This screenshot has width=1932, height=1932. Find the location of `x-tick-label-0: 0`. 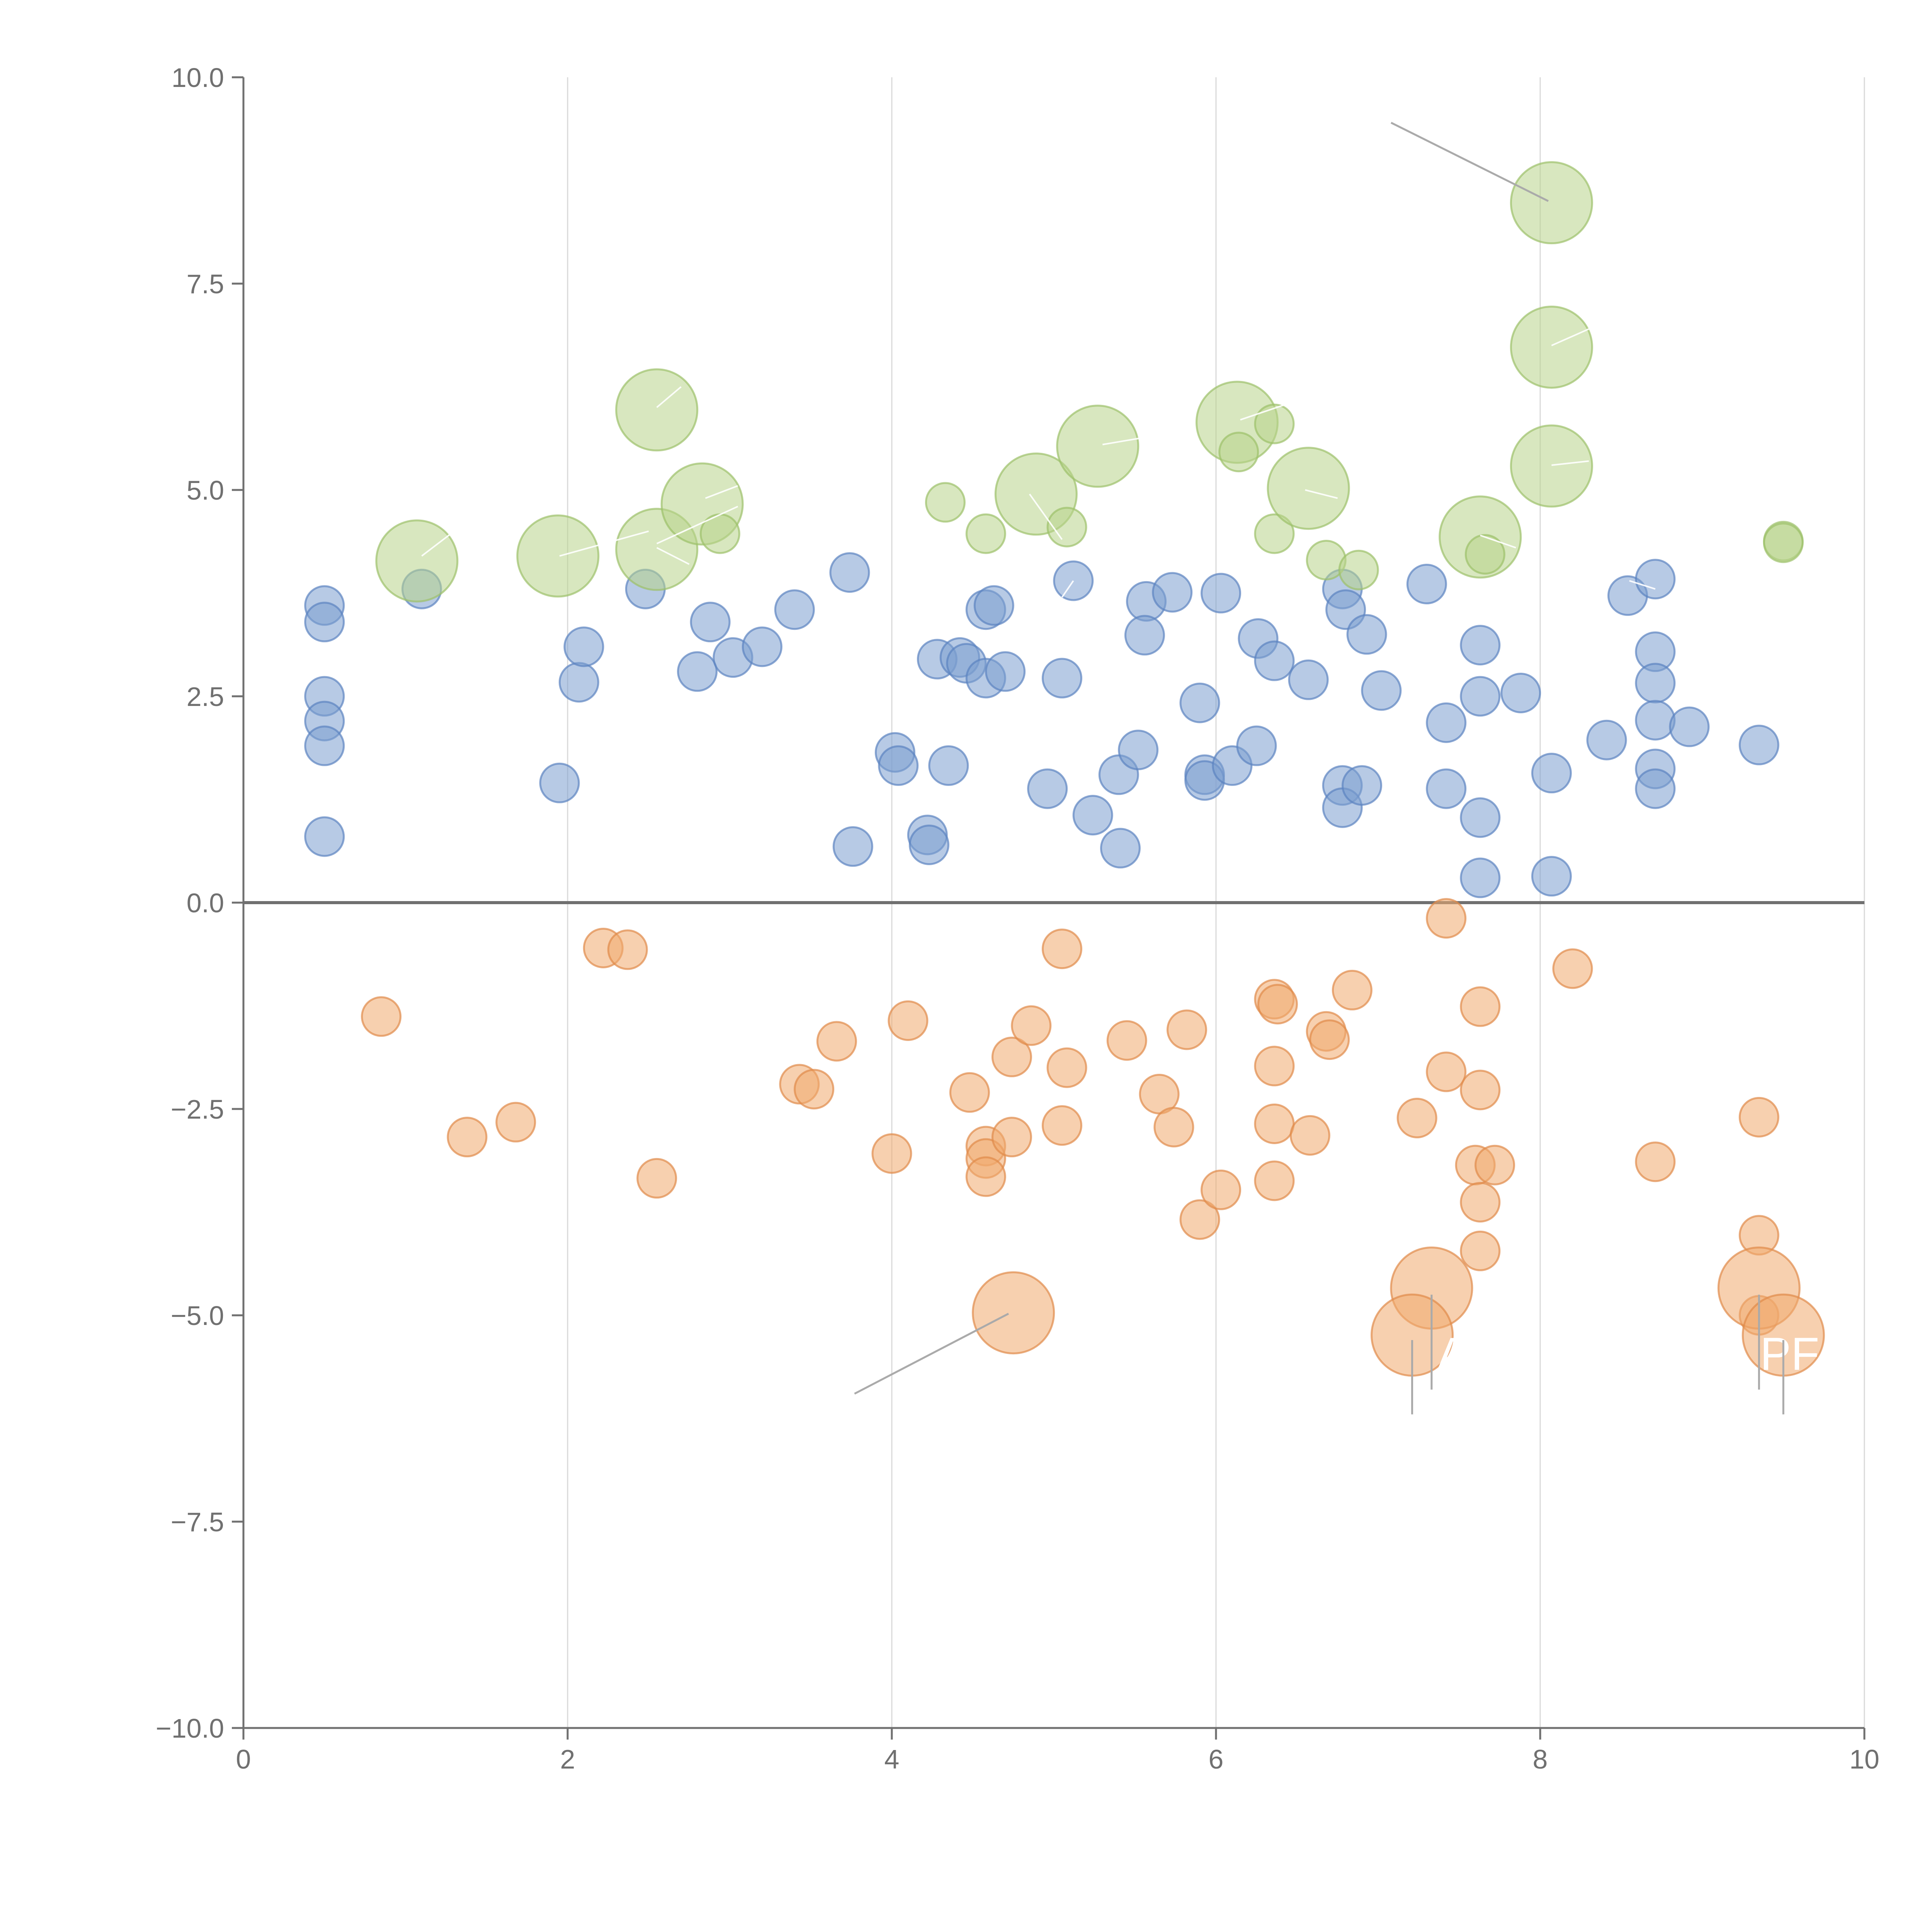

x-tick-label-0: 0 is located at coordinates (244, 1759).